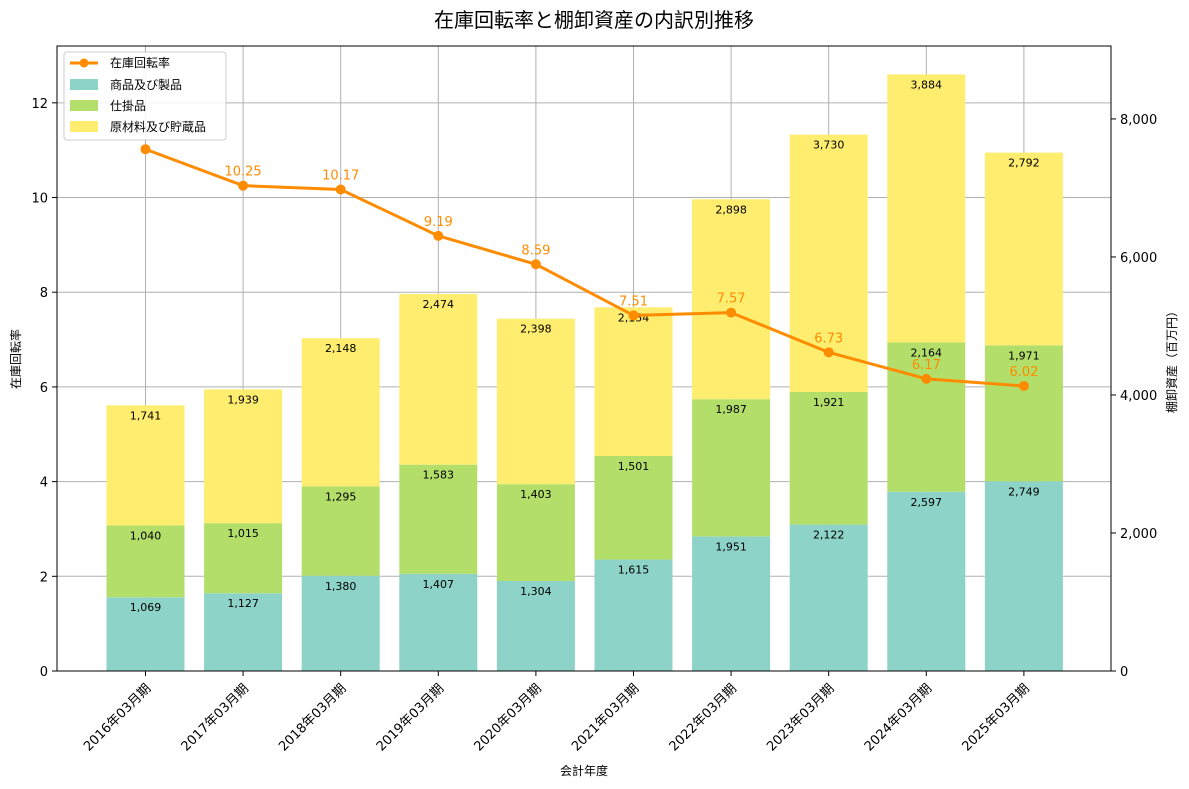  What do you see at coordinates (1024, 491) in the screenshot?
I see `bar-value-label: 2,749` at bounding box center [1024, 491].